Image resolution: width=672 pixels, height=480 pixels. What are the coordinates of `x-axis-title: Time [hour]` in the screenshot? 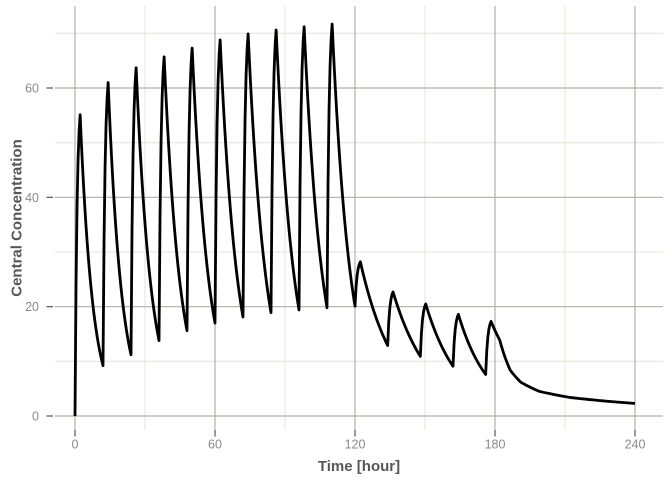 It's located at (359, 466).